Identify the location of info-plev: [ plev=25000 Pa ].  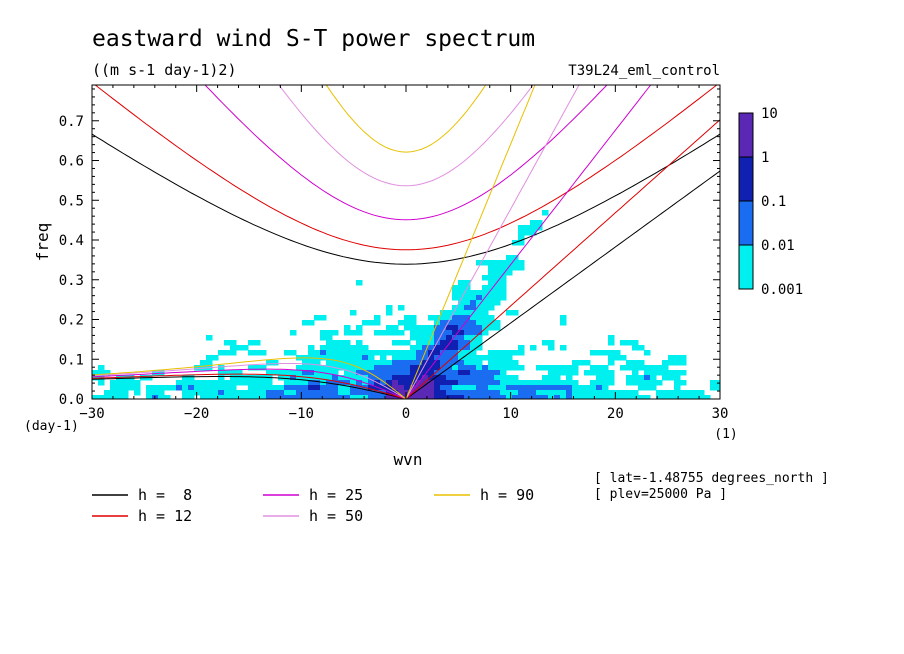
(660, 494).